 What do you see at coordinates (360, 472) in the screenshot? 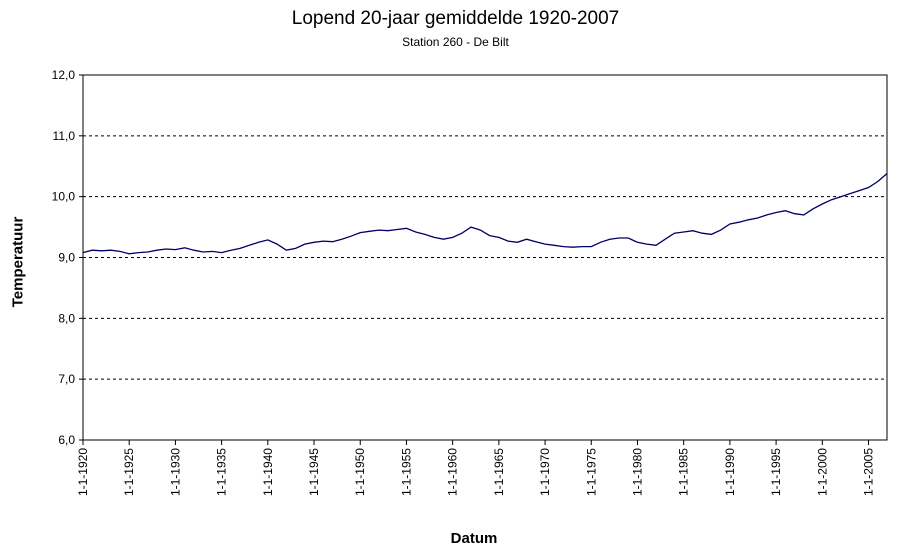
I see `x-tick-label: 1-1-1950` at bounding box center [360, 472].